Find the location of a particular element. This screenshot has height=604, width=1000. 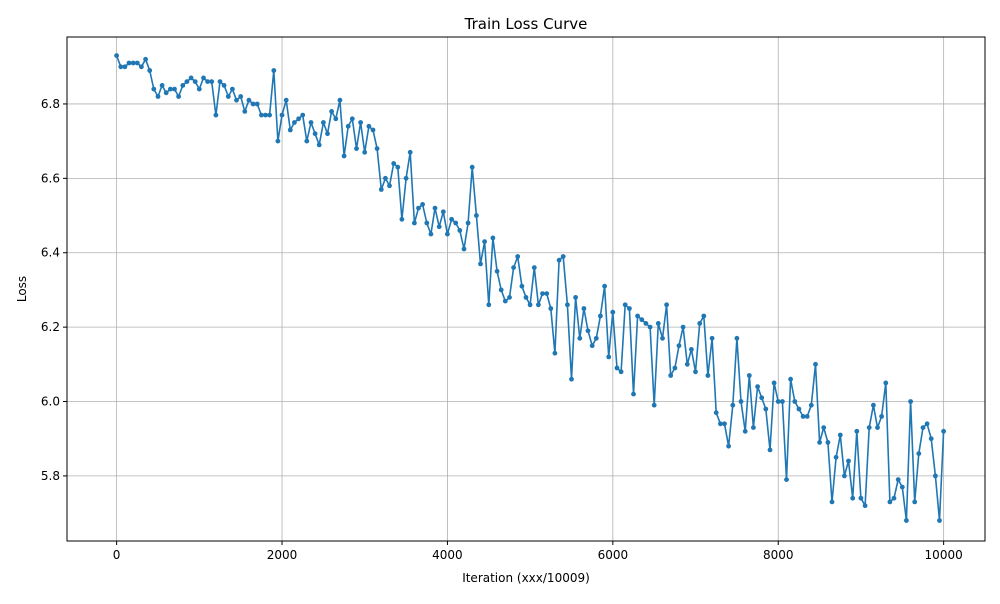

x-tick-label: 2000 is located at coordinates (282, 555).